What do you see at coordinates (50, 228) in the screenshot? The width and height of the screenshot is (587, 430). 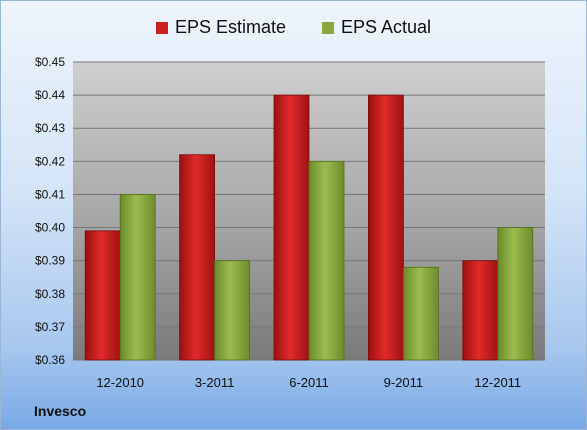 I see `y-tick-label: $0.40` at bounding box center [50, 228].